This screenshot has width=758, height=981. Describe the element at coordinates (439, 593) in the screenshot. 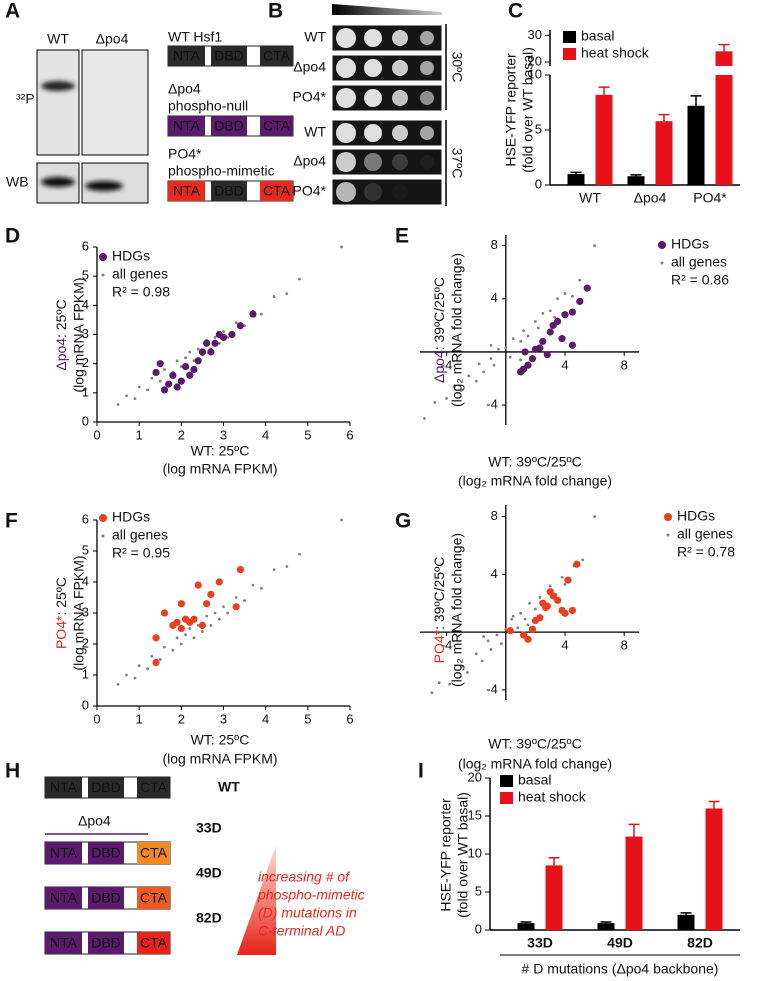

I see `y-axis-label-condition: : 39ºC/25ºC` at that location.